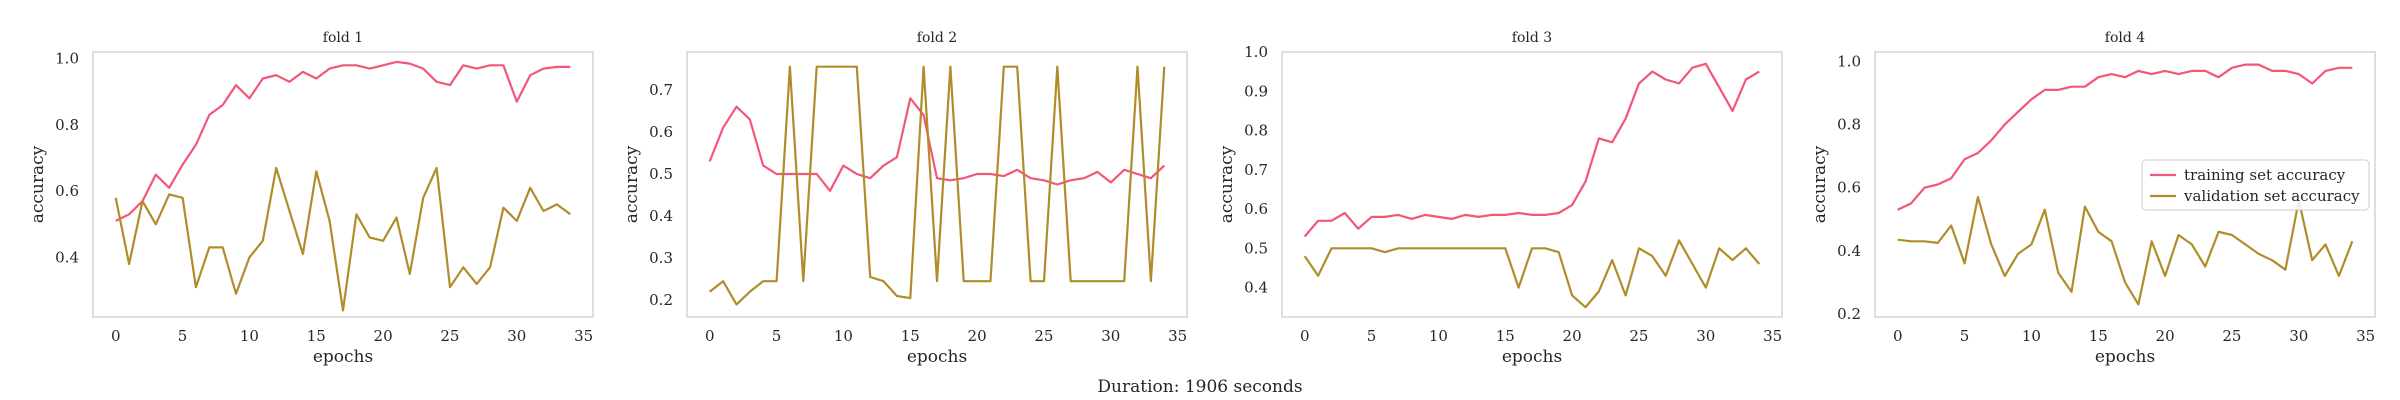  I want to click on legend-box, so click(2255, 185).